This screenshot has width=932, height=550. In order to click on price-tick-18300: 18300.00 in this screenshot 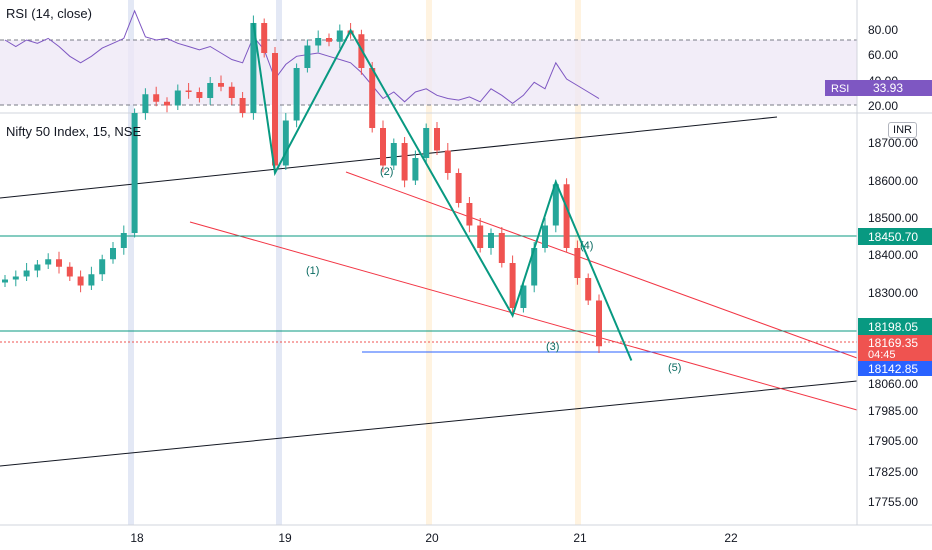, I will do `click(893, 293)`.